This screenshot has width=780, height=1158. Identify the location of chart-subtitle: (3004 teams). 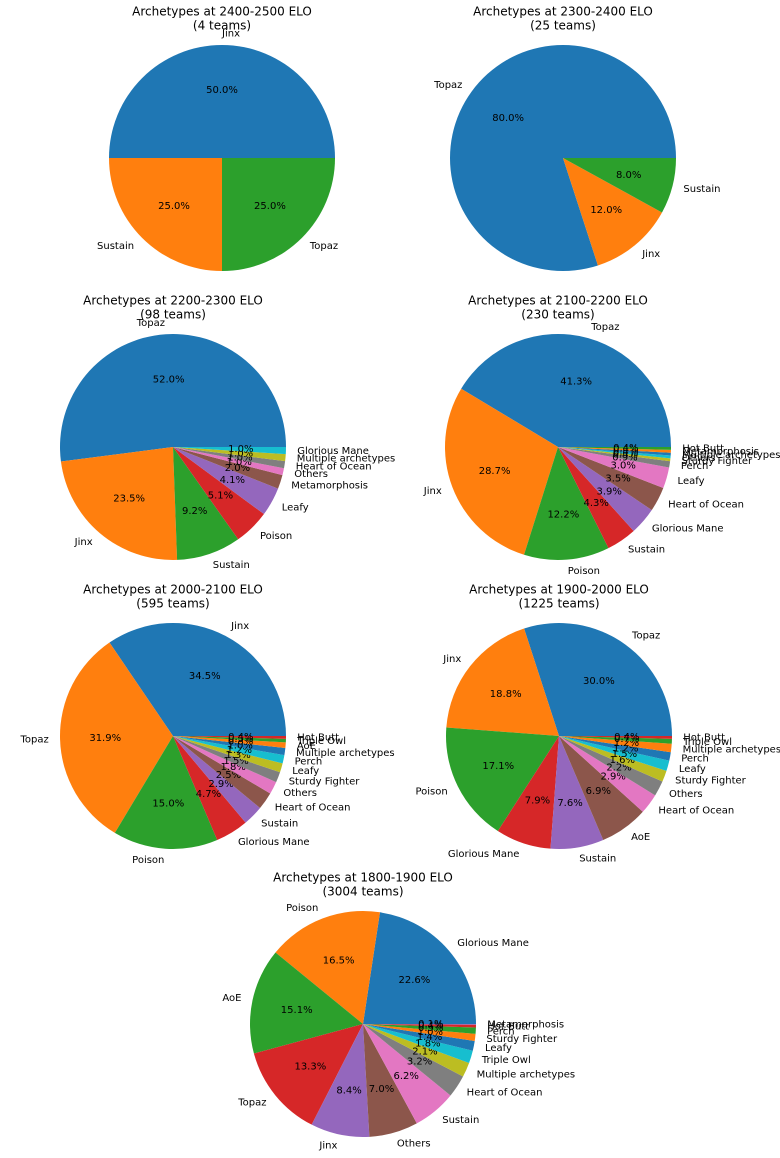
(362, 892).